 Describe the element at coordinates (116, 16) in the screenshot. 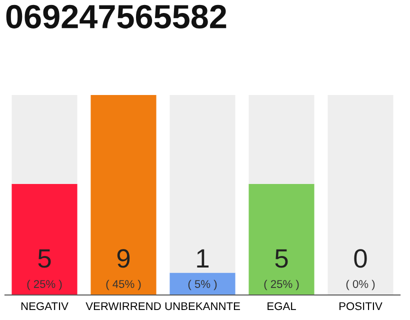

I see `chart-title: 069247565582` at that location.